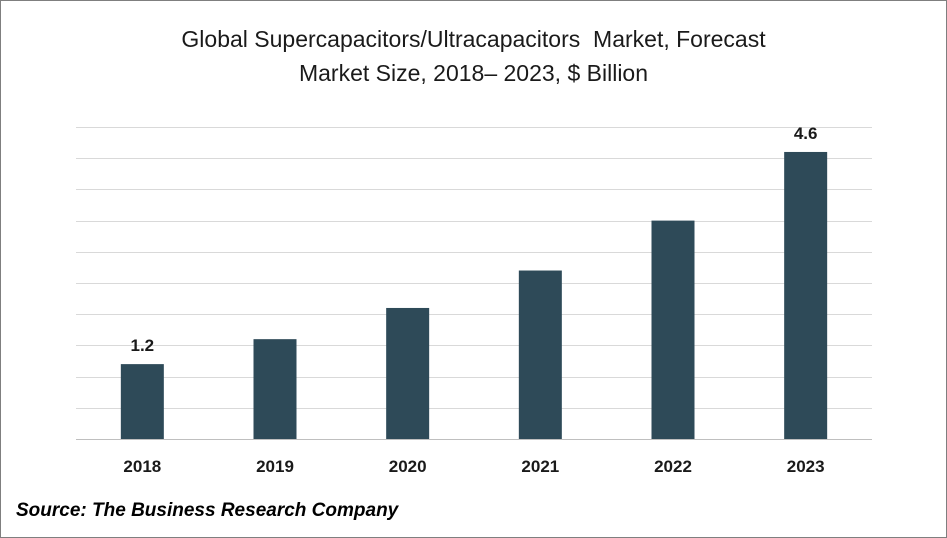 Image resolution: width=947 pixels, height=538 pixels. I want to click on x-tick-label-2020: 2020, so click(408, 466).